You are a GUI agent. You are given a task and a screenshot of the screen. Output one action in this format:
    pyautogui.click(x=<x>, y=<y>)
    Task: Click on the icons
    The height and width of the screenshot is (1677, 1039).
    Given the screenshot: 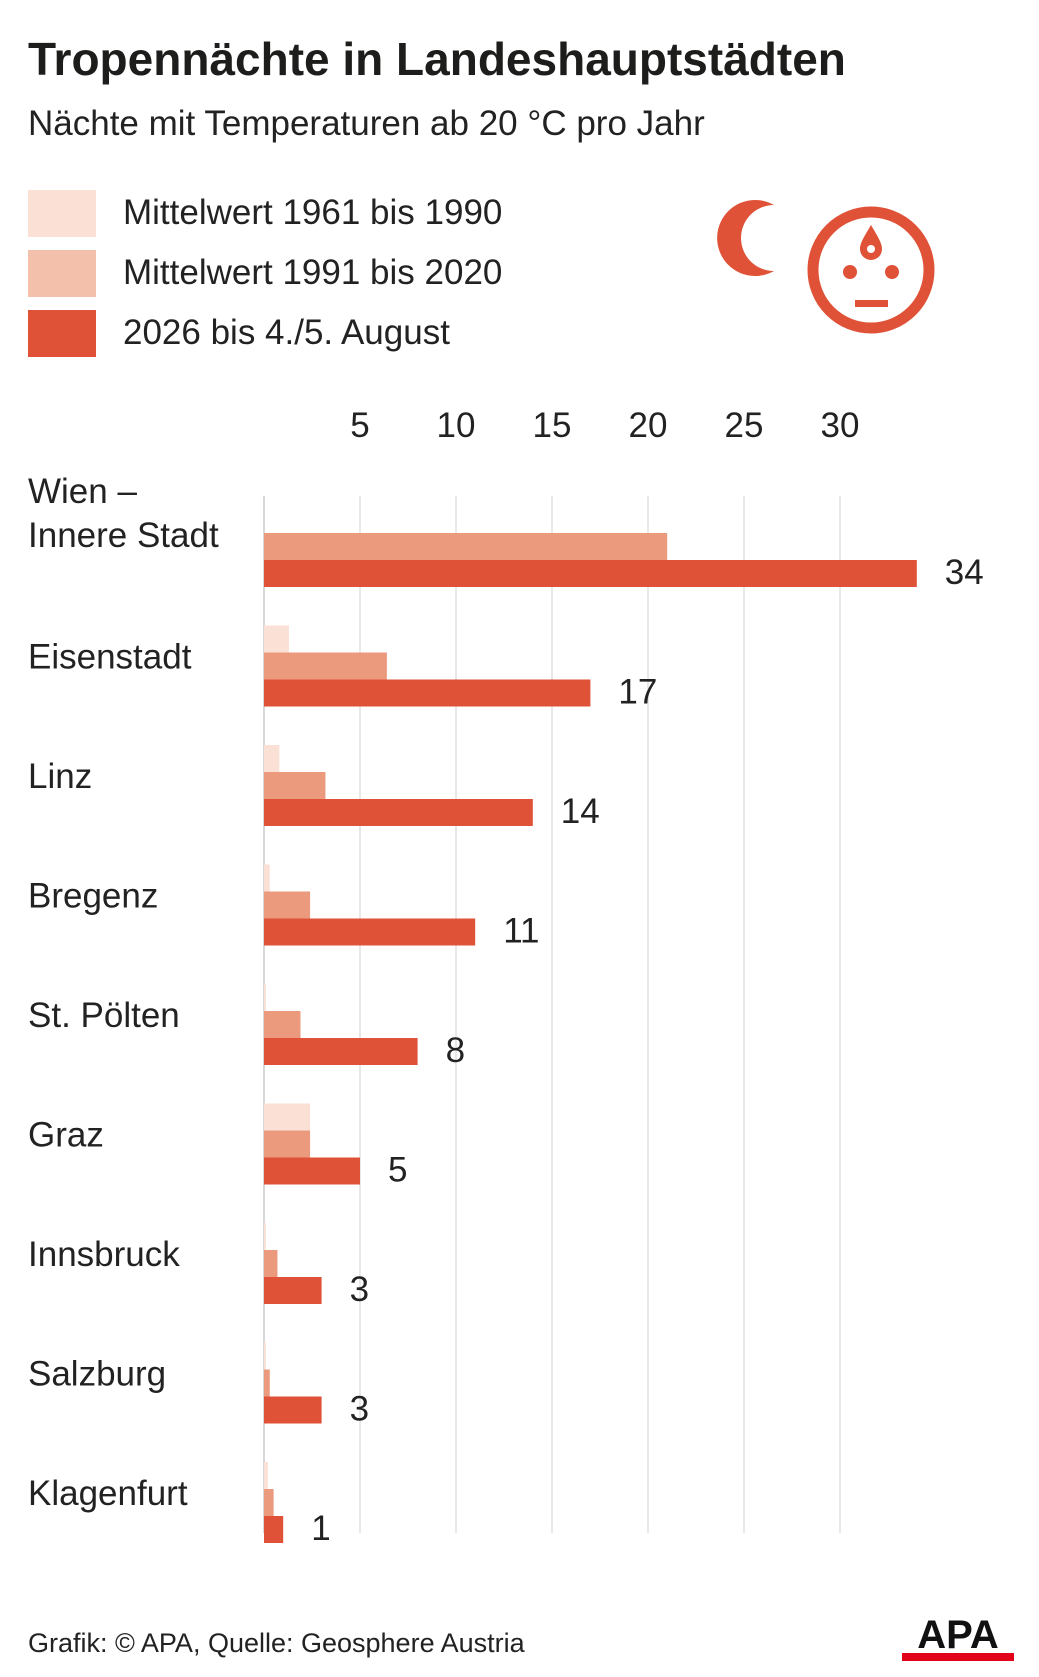 What is the action you would take?
    pyautogui.click(x=826, y=267)
    